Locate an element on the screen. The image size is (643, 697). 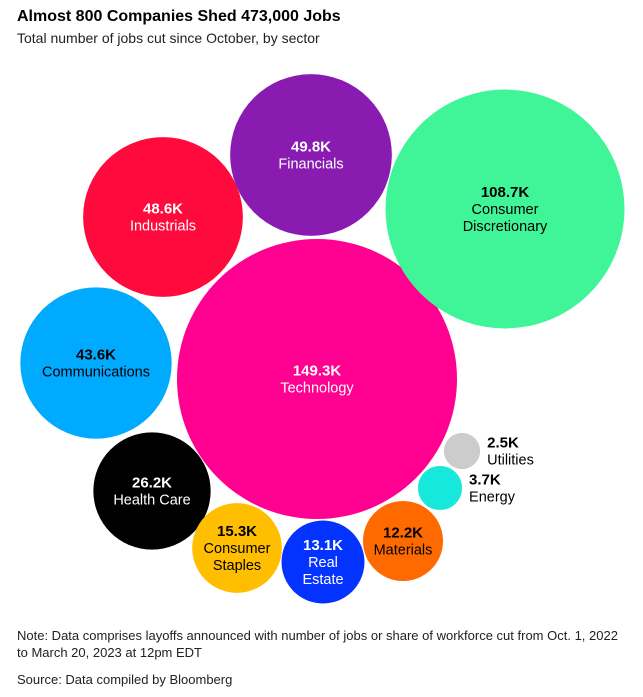
bubble-sector-label: Health Care is located at coordinates (151, 501).